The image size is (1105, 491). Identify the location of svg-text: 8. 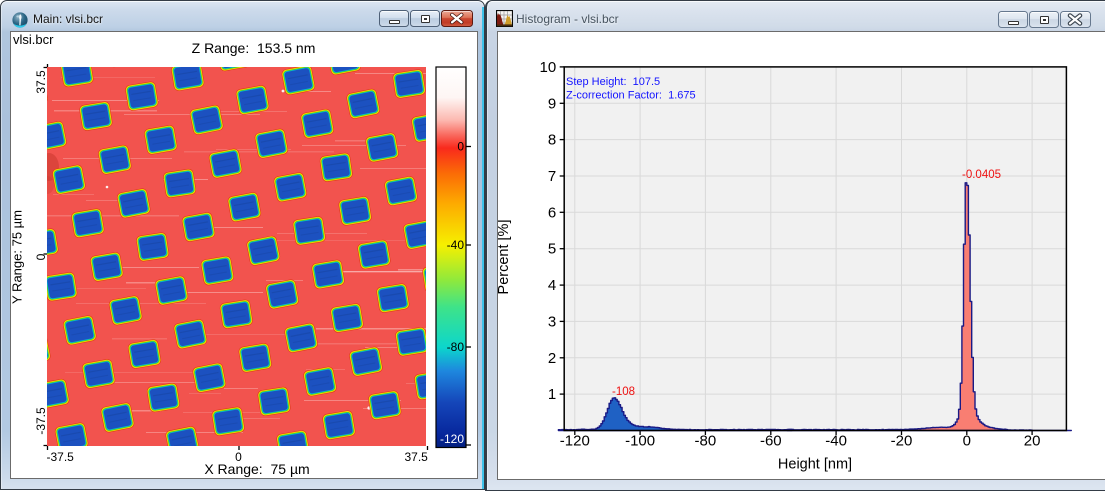
(551, 140).